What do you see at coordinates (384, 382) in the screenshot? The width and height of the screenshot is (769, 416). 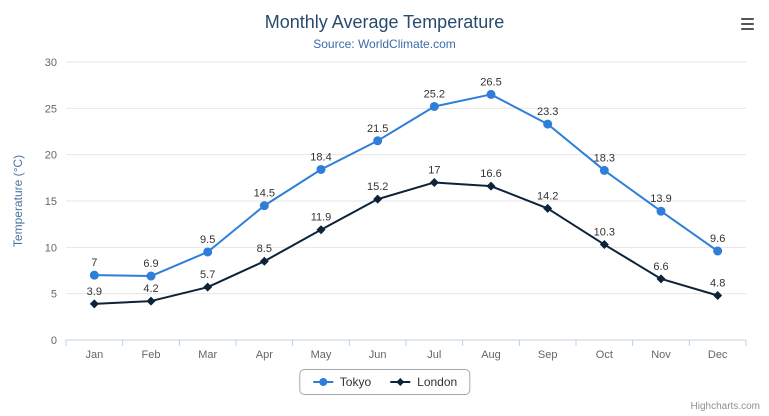 I see `legend: Tokyo London` at bounding box center [384, 382].